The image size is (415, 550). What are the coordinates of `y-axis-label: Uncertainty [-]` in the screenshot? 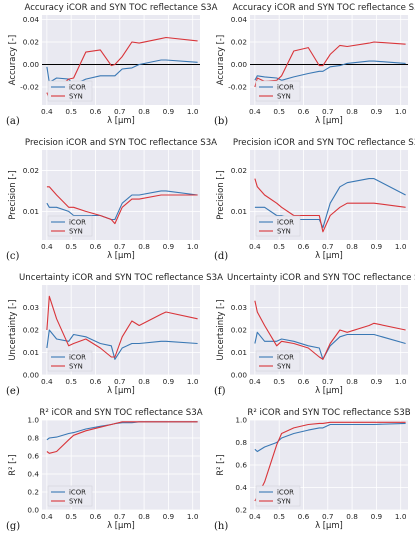 It's located at (12, 329).